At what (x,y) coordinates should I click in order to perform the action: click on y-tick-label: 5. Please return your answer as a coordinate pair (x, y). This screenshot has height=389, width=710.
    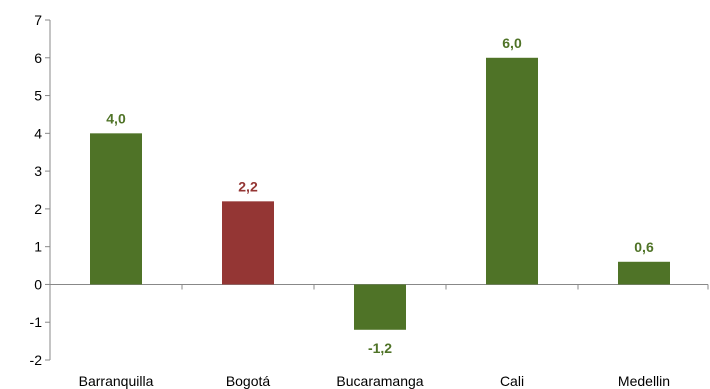
    Looking at the image, I should click on (38, 96).